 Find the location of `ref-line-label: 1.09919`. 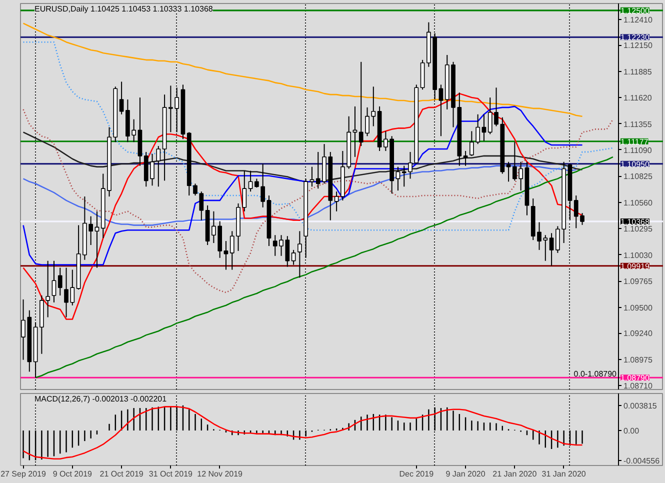

ref-line-label: 1.09919 is located at coordinates (635, 266).